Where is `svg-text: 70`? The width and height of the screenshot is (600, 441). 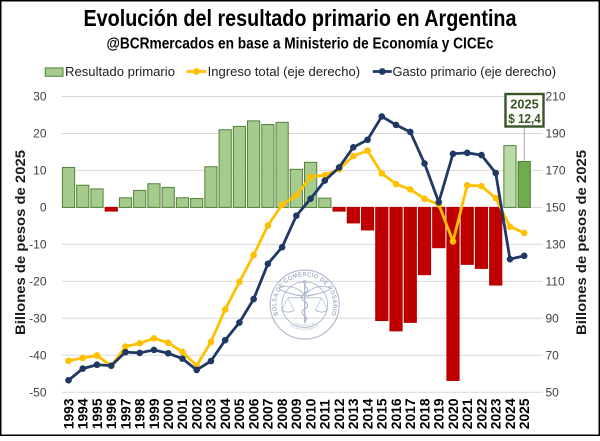
svg-text: 70 is located at coordinates (553, 356).